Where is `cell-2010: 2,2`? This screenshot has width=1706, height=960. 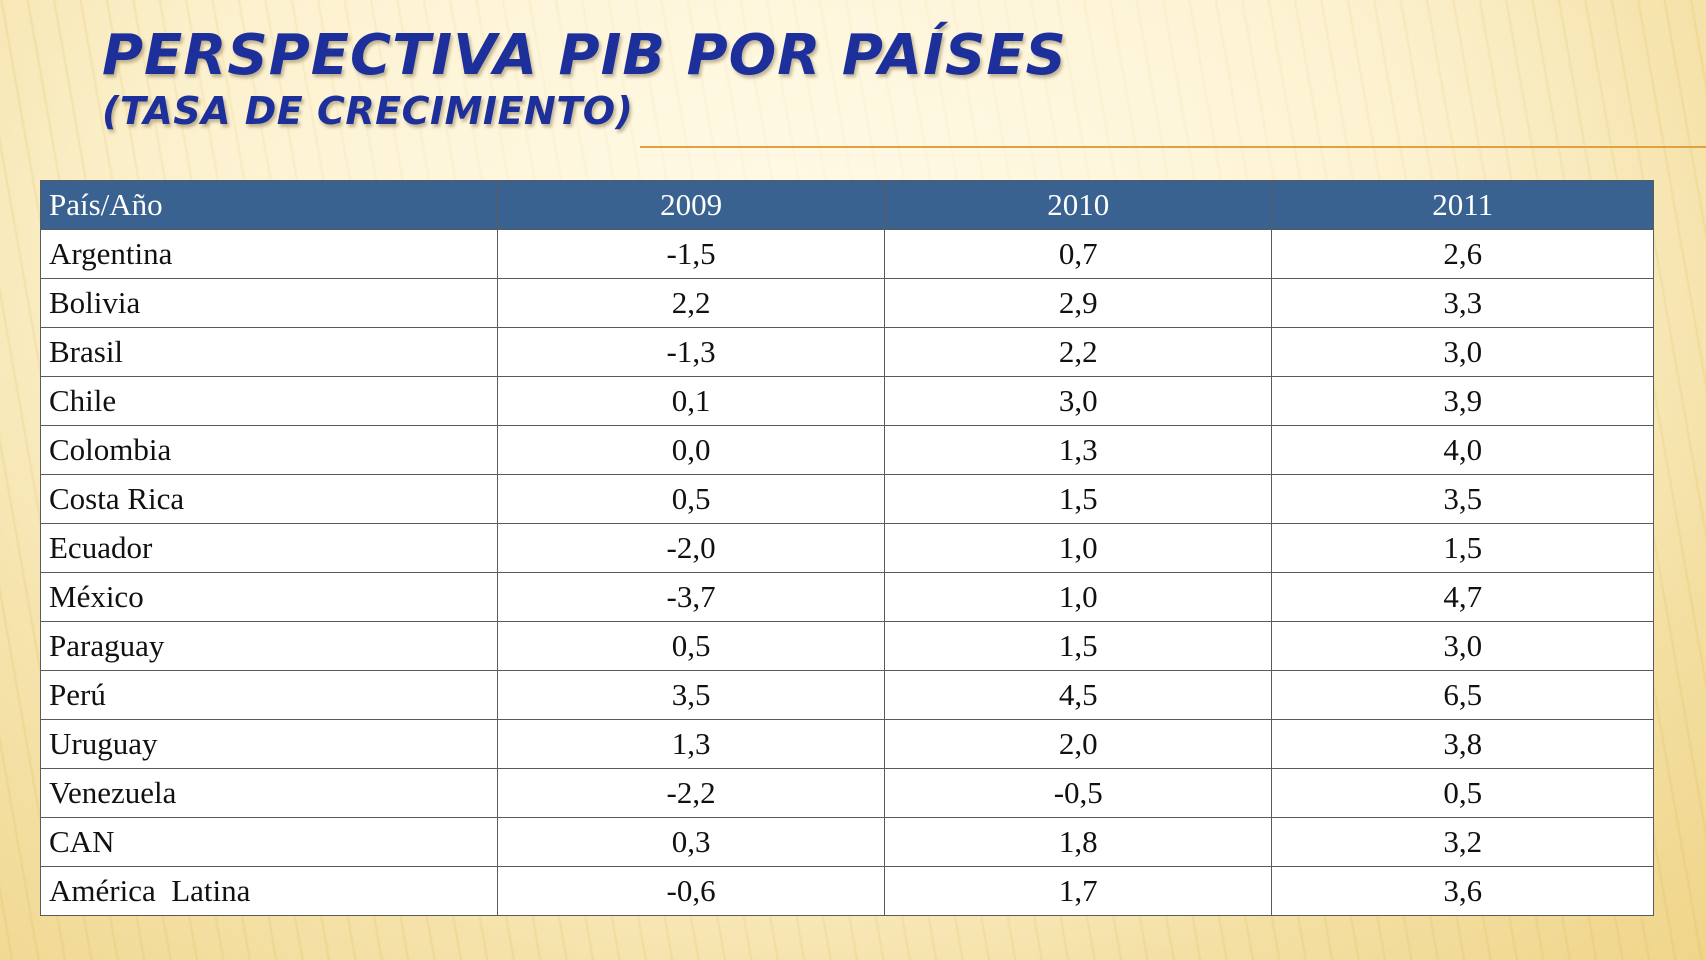 cell-2010: 2,2 is located at coordinates (1078, 352).